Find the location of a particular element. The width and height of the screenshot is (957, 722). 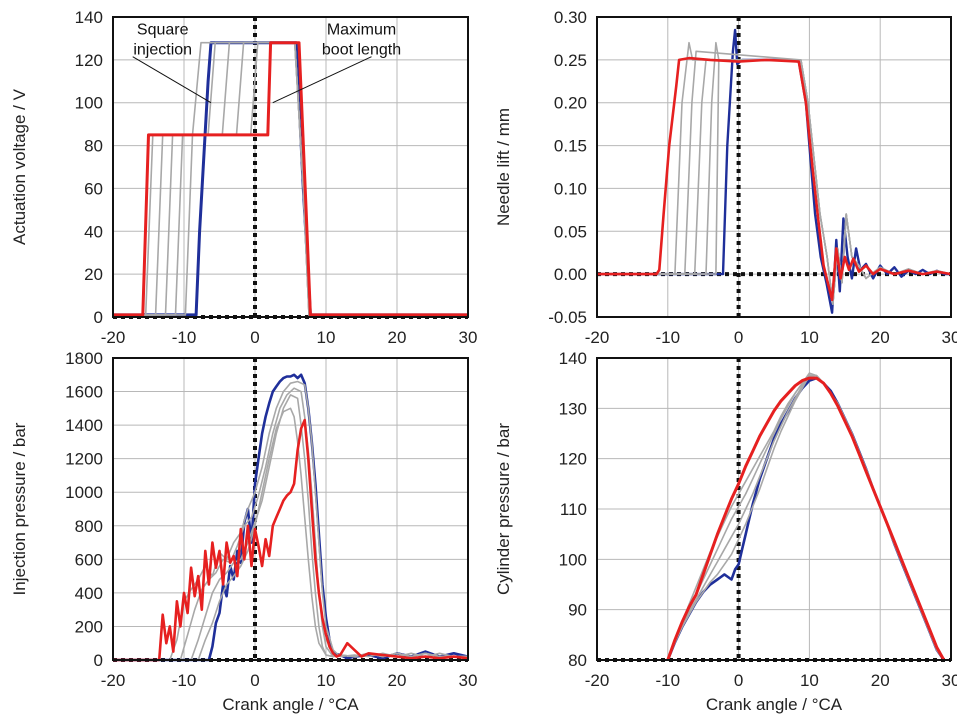

y-tick-label: 0.25 is located at coordinates (570, 60).